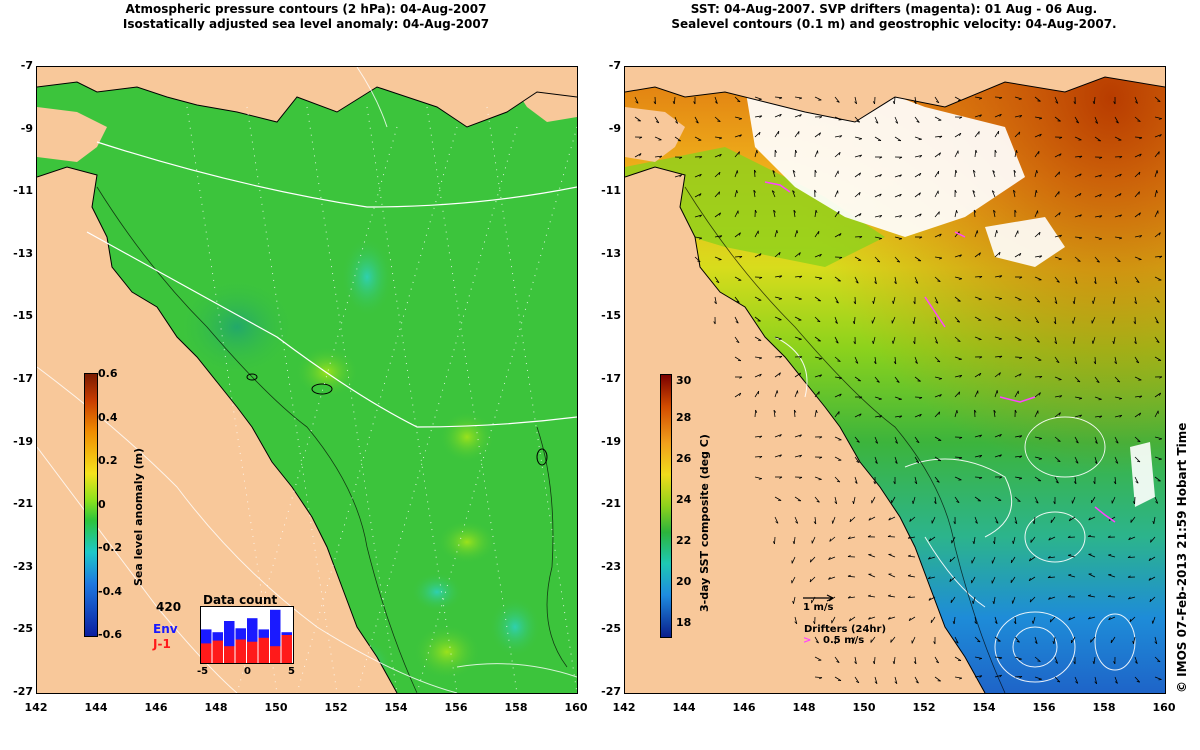 This screenshot has height=750, width=1200. I want to click on sla-cbar-tick: -0.4, so click(110, 591).